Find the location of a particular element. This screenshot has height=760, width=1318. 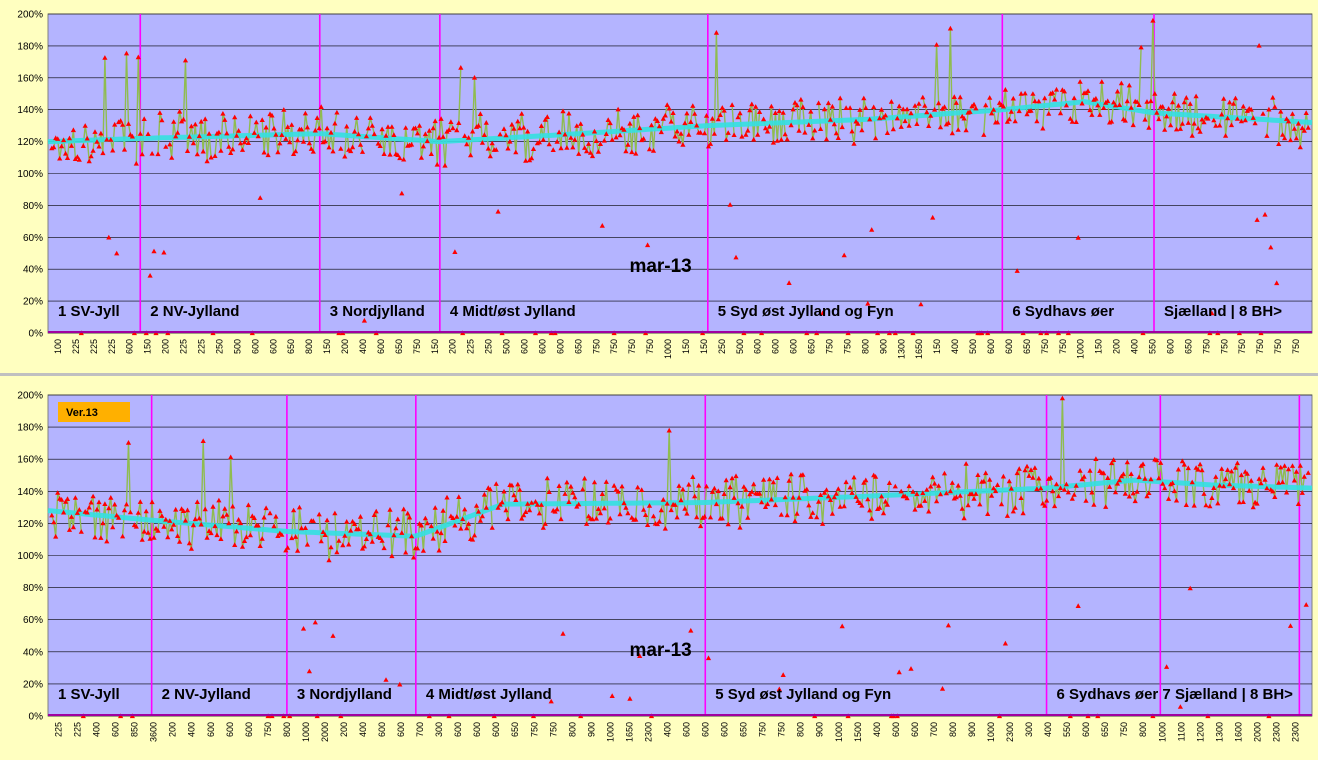

region-label: 5 Syd øst Jylland og Fyn is located at coordinates (803, 694).